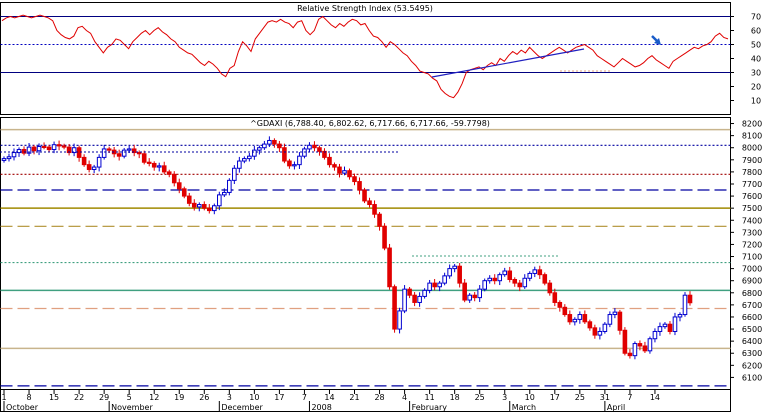 This screenshot has height=412, width=770. Describe the element at coordinates (752, 317) in the screenshot. I see `price-y-tick-label: 6600` at that location.